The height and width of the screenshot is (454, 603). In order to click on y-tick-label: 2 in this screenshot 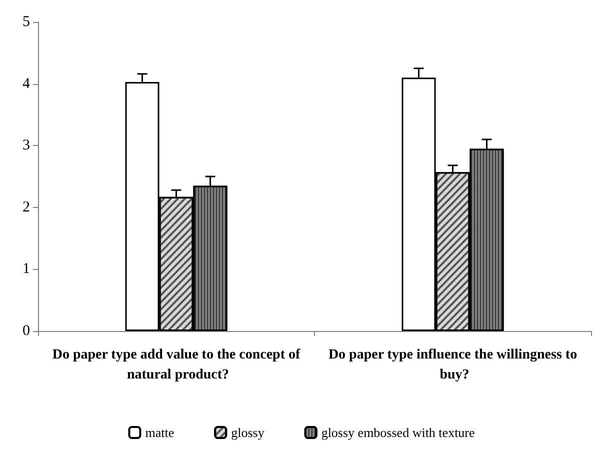, I will do `click(26, 207)`.